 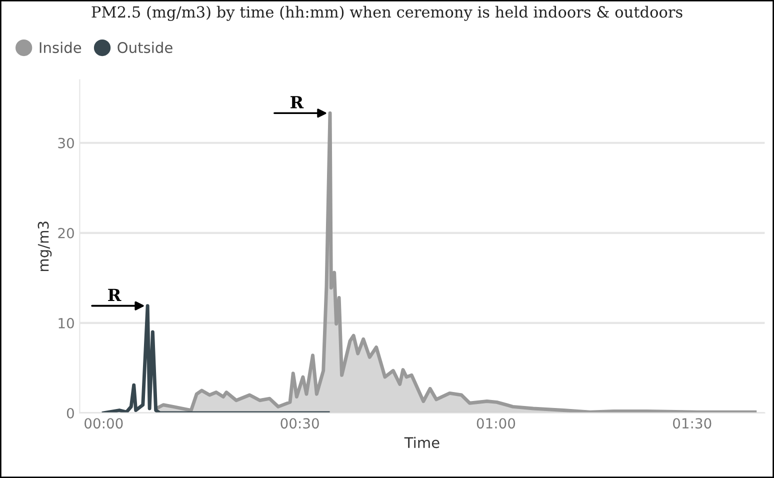 I want to click on y-tick-label: 30, so click(x=66, y=143).